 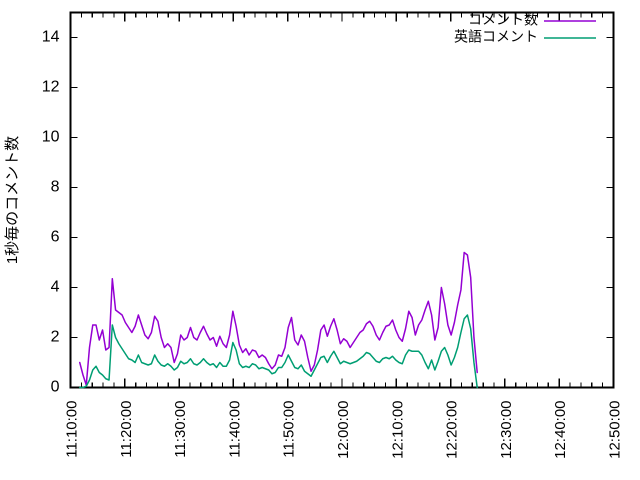 I want to click on x-tick-label: 12:30:00, so click(x=506, y=430).